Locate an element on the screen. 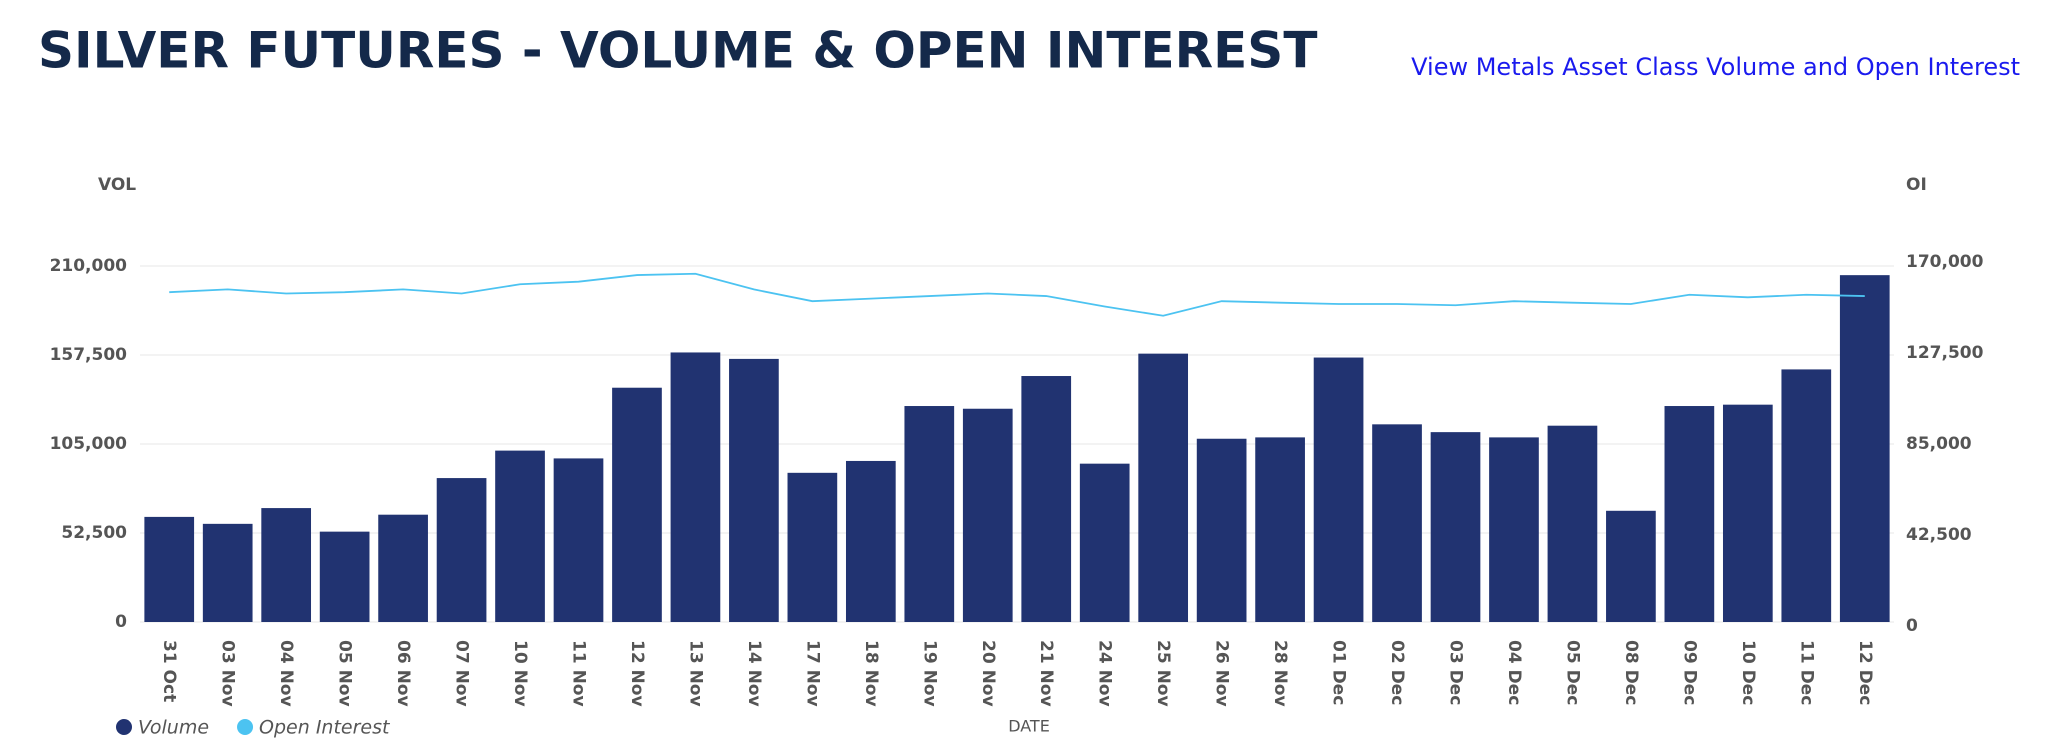  y-tick-label: 105,000 is located at coordinates (89, 444).